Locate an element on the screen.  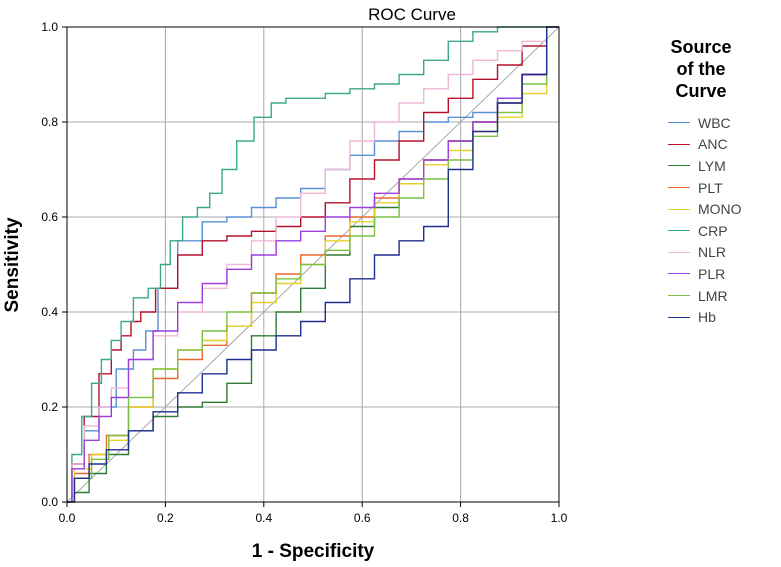
x-tick-label: 0.4 is located at coordinates (263, 518).